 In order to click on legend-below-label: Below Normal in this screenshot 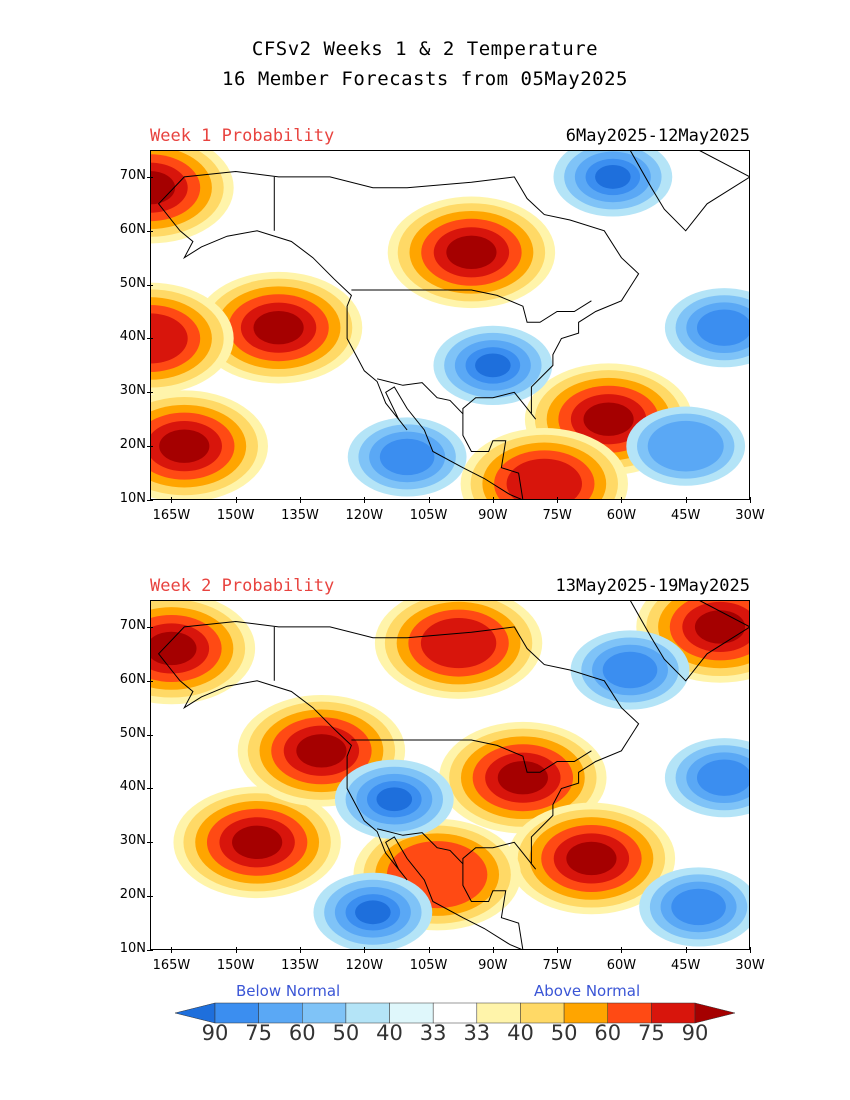, I will do `click(288, 991)`.